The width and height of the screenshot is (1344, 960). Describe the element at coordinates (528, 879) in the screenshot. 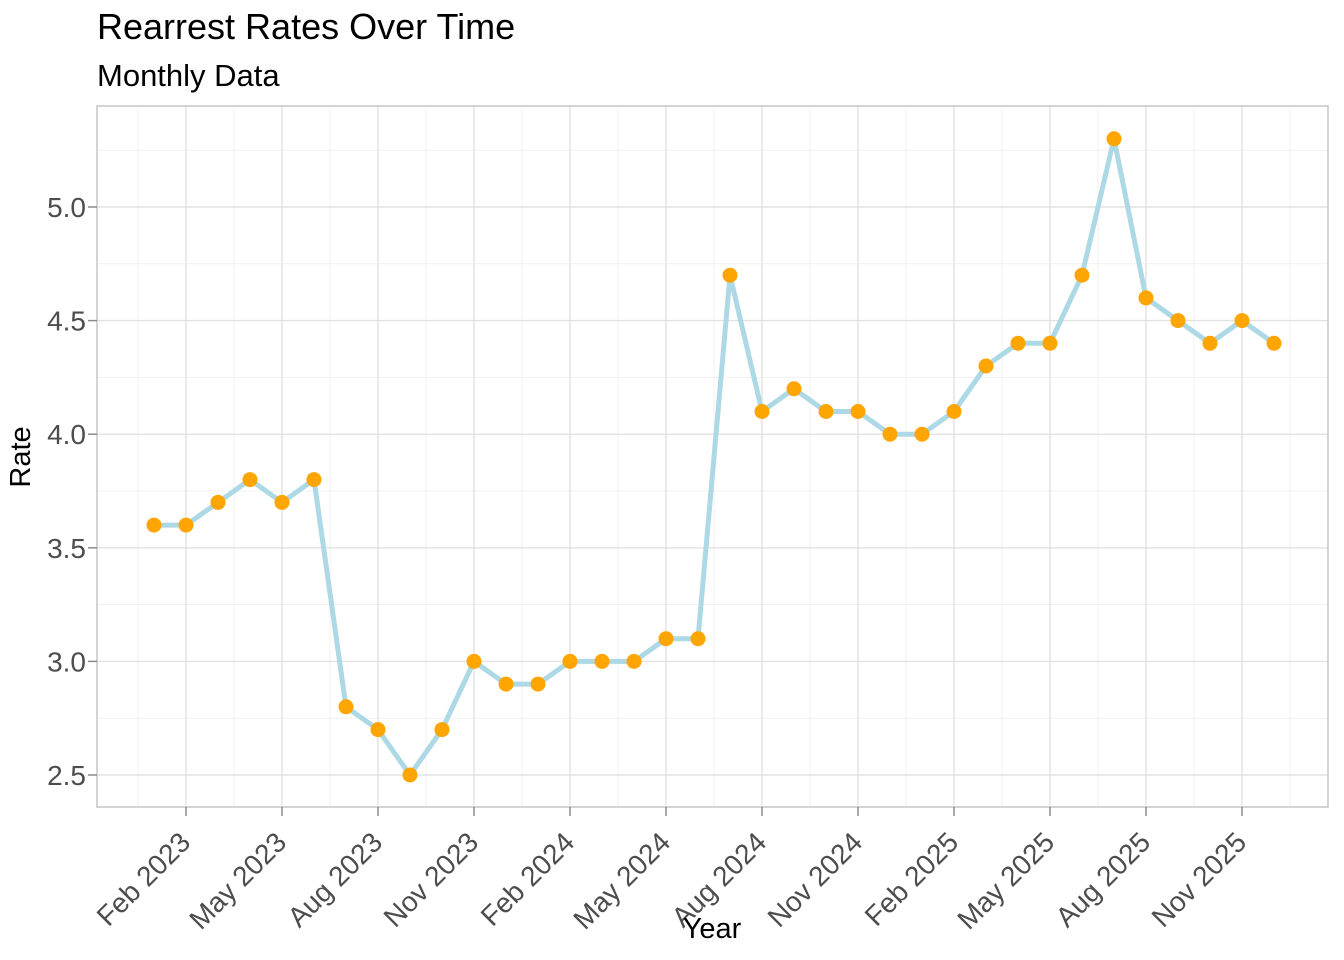

I see `x-tick-label: Feb 2024` at that location.